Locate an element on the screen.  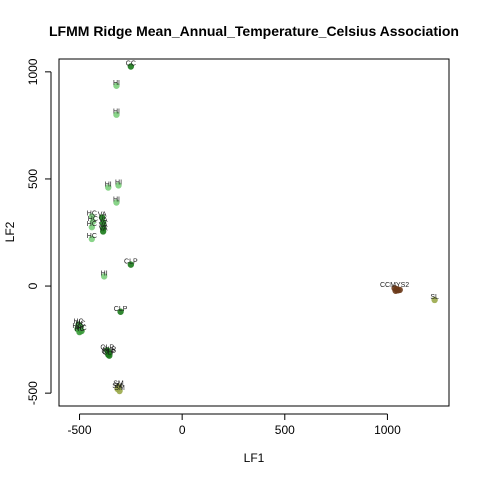
y-tick-label: 1000 is located at coordinates (33, 71).